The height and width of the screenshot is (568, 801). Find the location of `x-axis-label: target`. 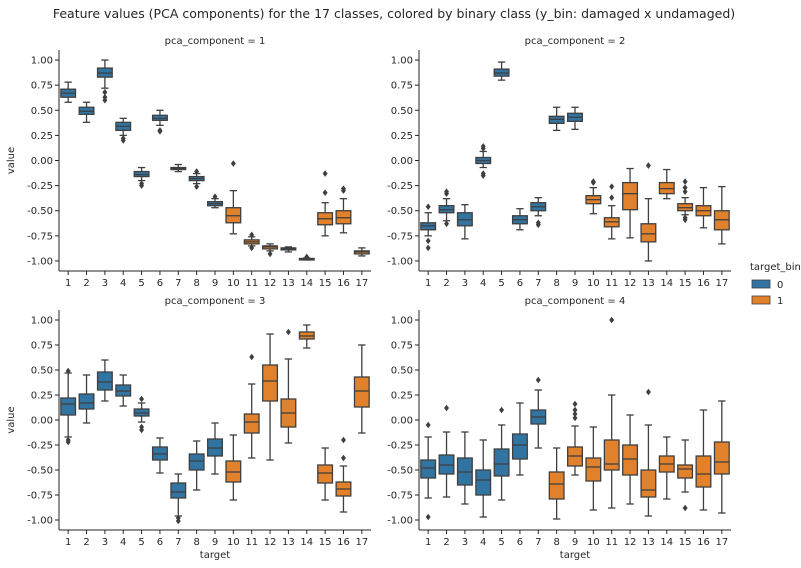

x-axis-label: target is located at coordinates (215, 555).